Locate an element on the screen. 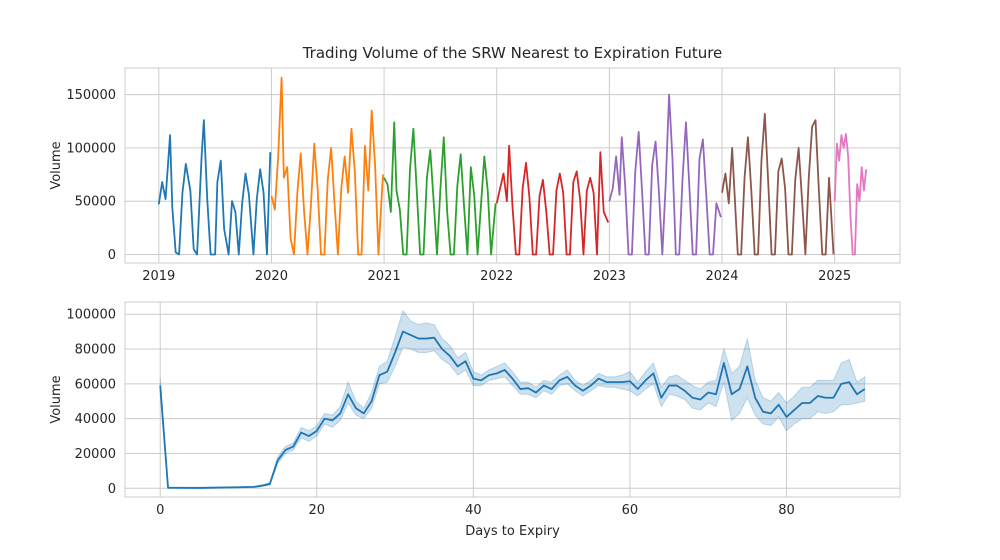 The width and height of the screenshot is (1000, 560). y-tick-labels: 0 50000 100000 150000 is located at coordinates (91, 175).